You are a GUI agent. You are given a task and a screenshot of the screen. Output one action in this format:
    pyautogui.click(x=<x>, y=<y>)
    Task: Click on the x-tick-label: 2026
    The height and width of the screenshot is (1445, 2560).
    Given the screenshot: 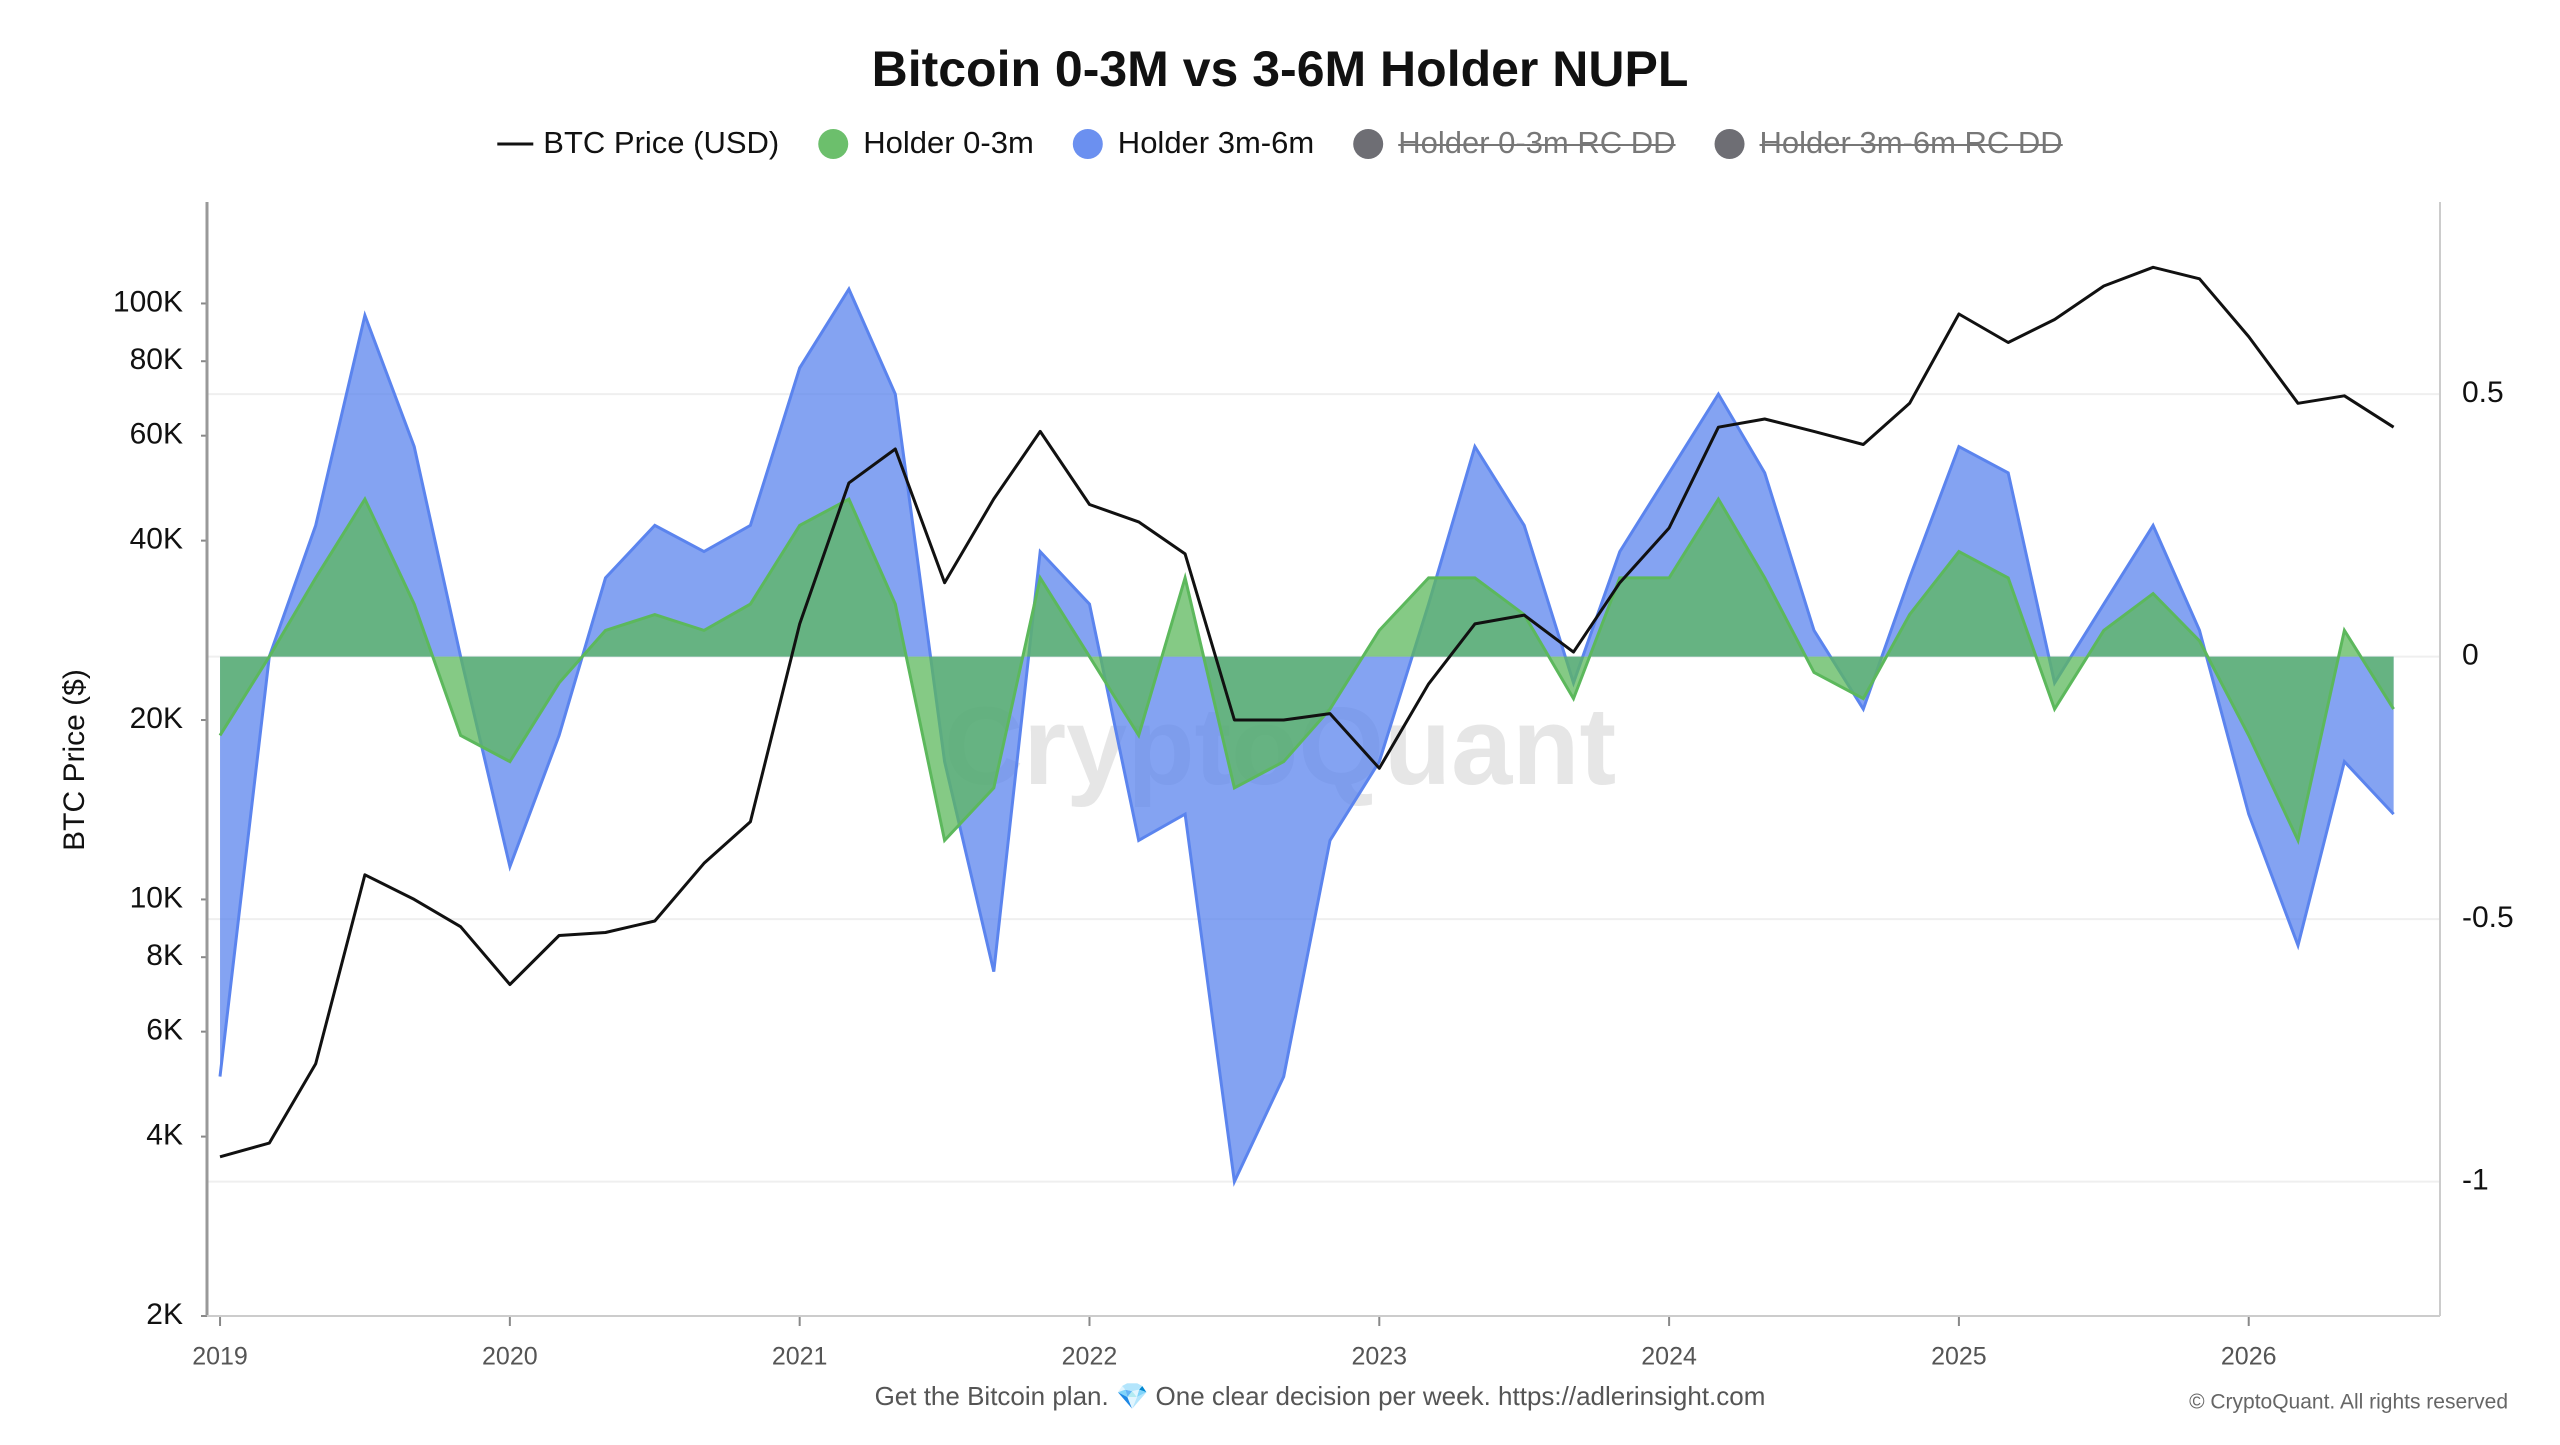 What is the action you would take?
    pyautogui.click(x=2249, y=1357)
    